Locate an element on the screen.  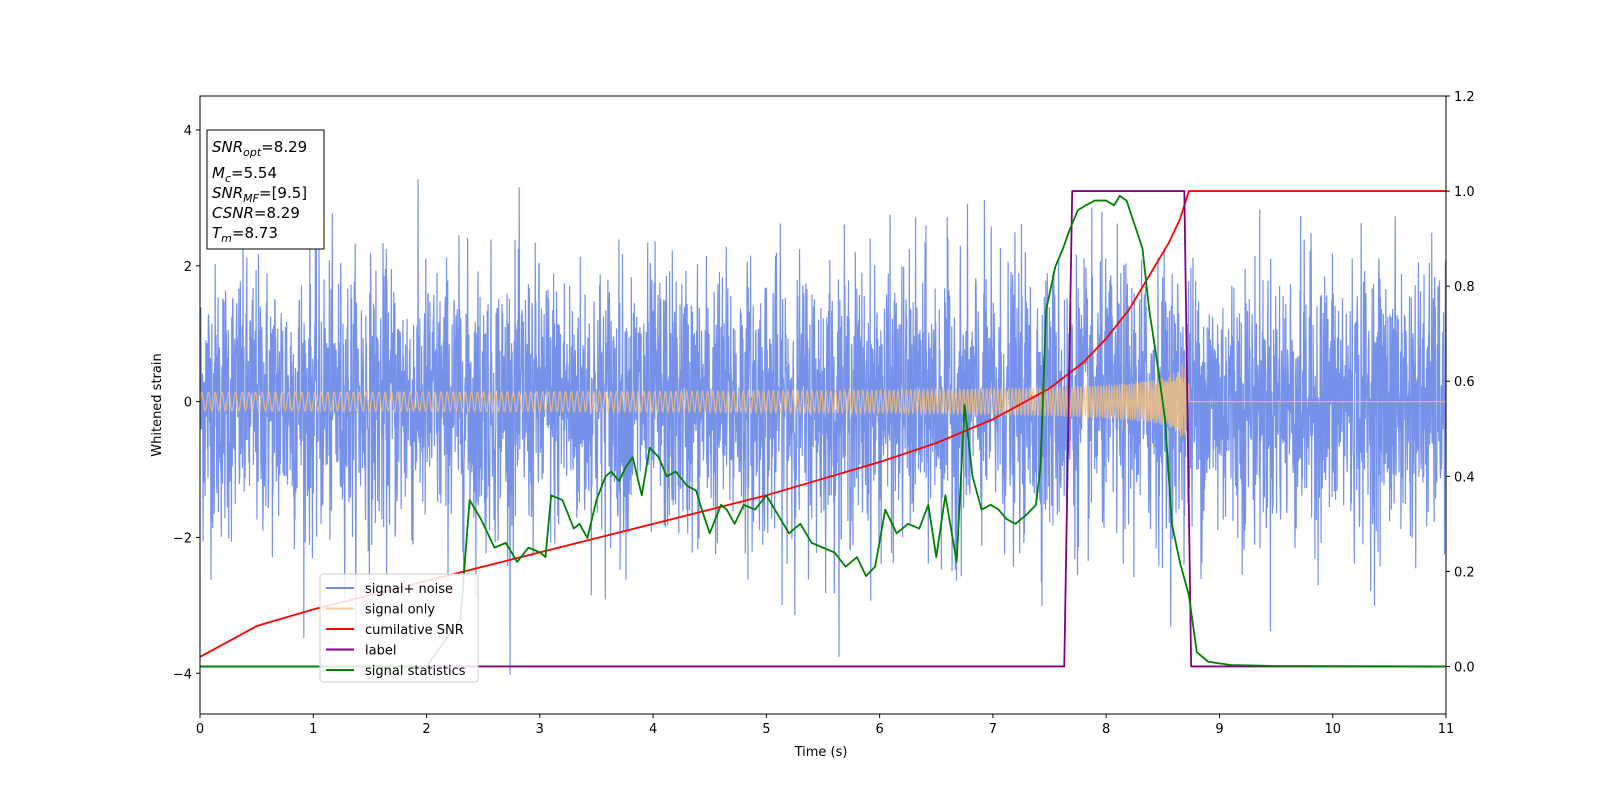
series-line-signal-only is located at coordinates (823, 394).